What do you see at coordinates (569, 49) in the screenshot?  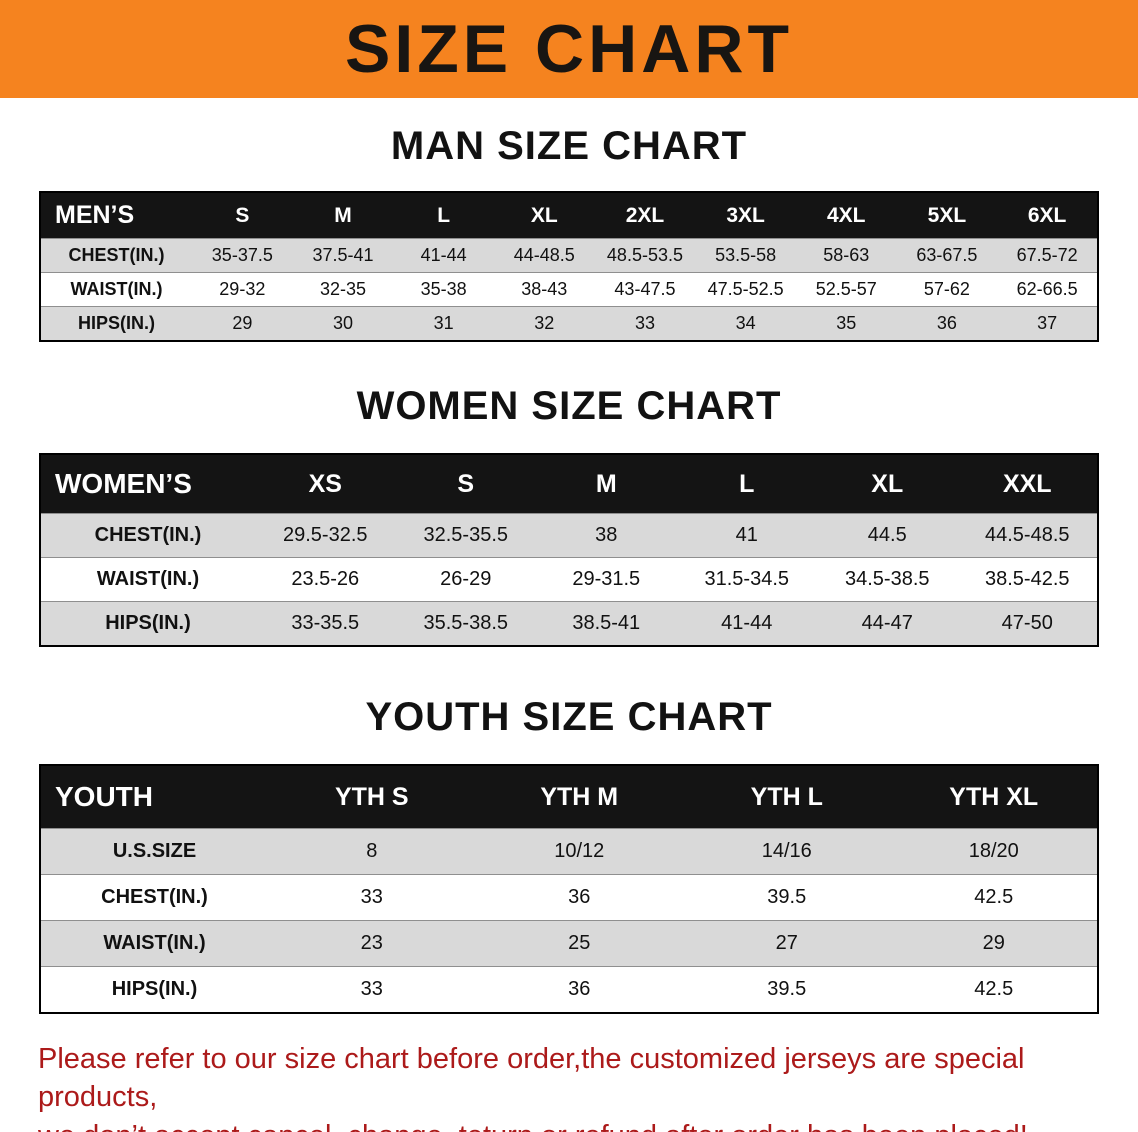 I see `page-title: SIZE CHART` at bounding box center [569, 49].